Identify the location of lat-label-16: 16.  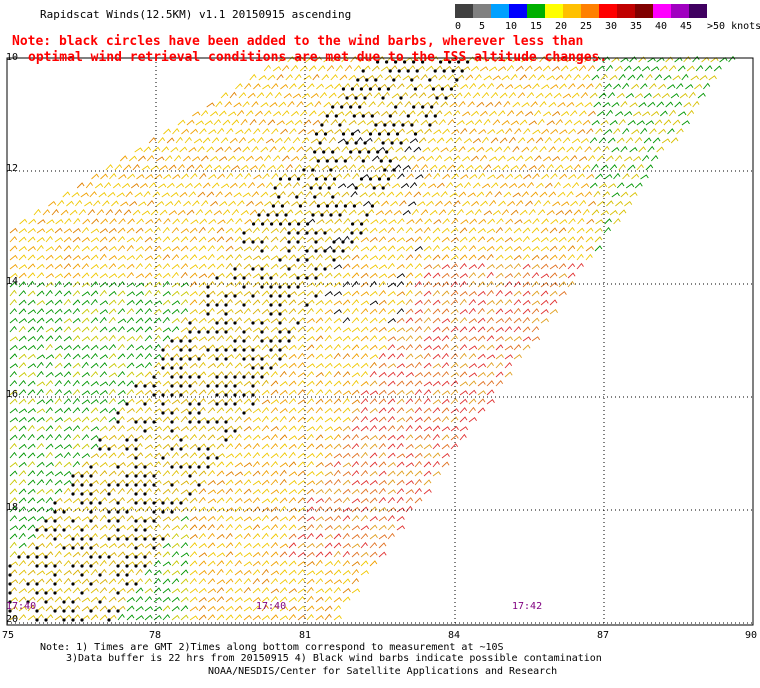
(12, 394).